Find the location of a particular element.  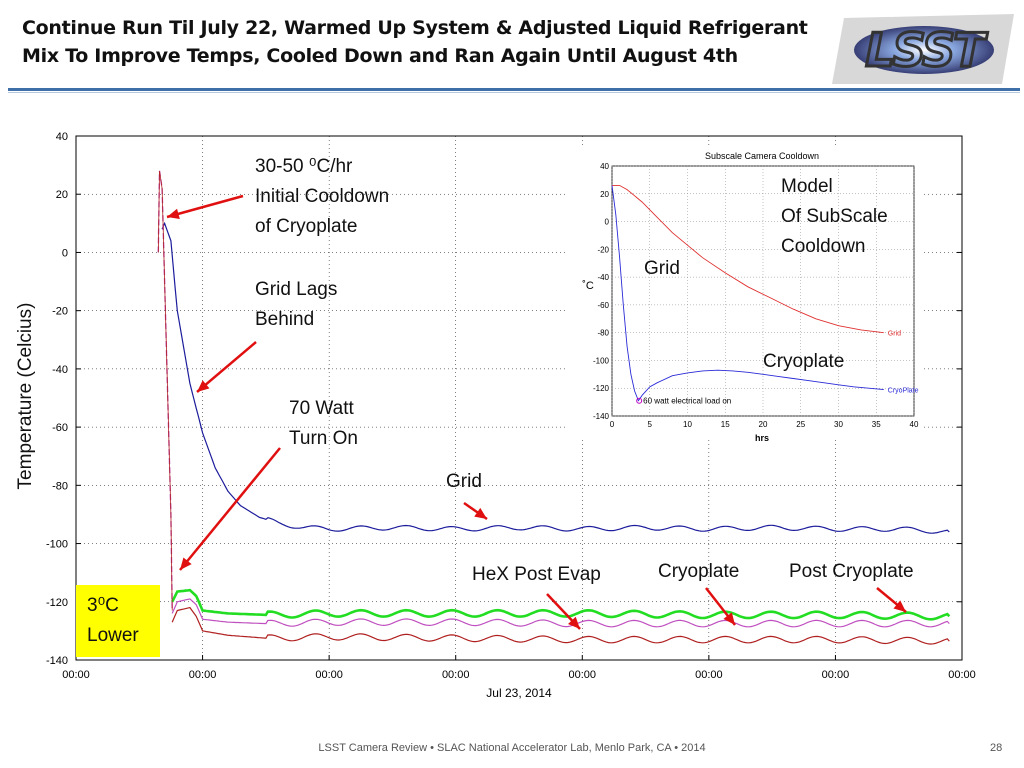

main-ytick-label: 0 is located at coordinates (65, 253).